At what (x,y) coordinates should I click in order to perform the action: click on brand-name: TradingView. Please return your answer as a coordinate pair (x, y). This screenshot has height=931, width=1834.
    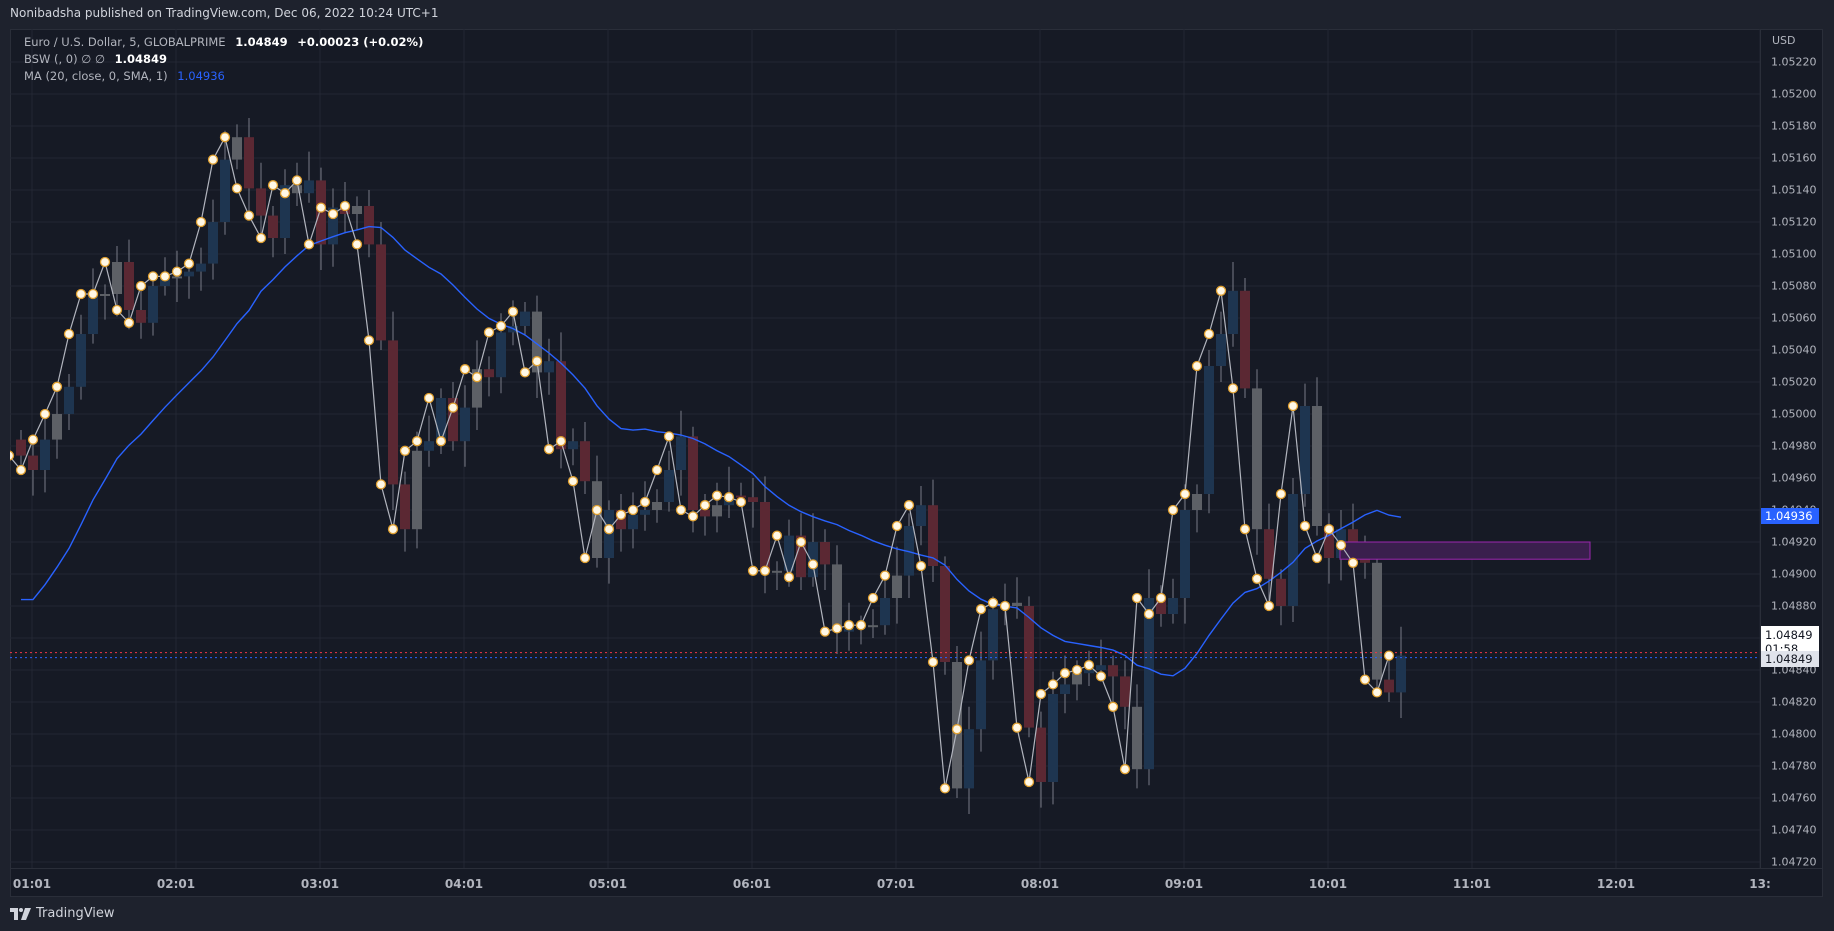
    Looking at the image, I should click on (75, 913).